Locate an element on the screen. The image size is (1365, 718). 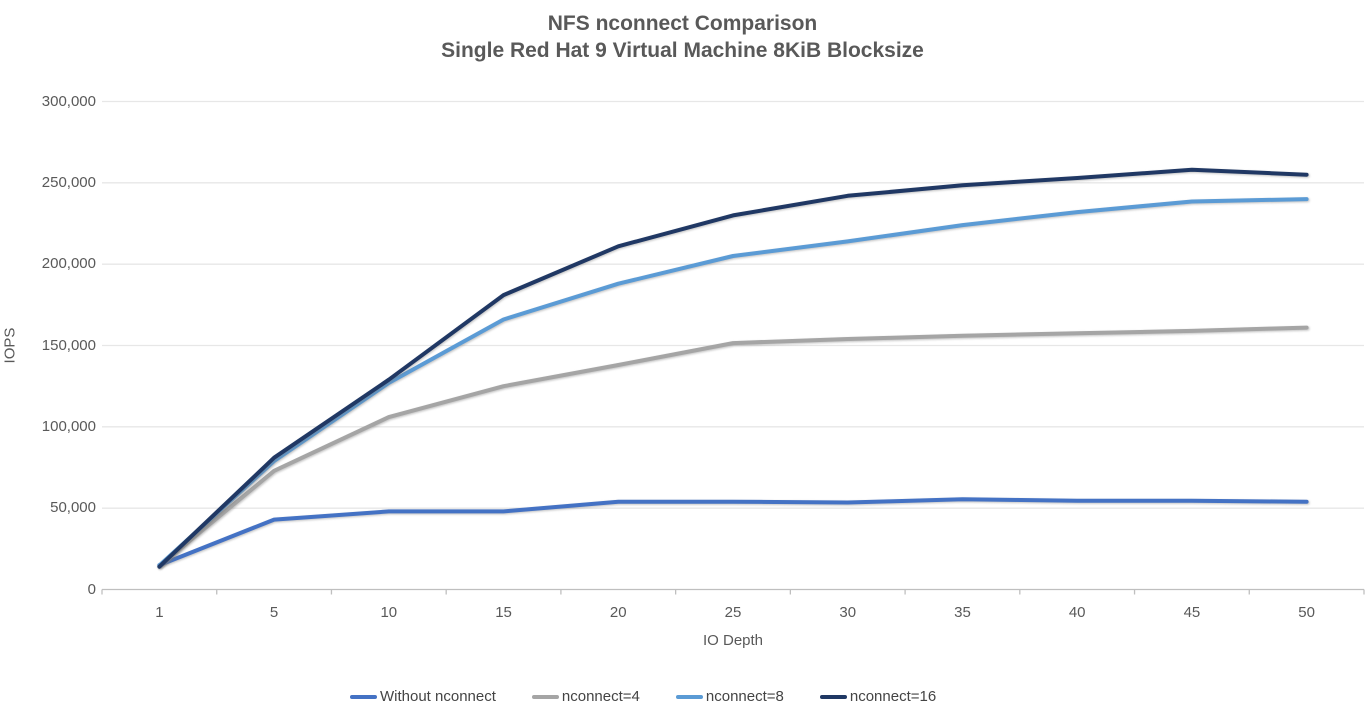
x-tick-label: 35 is located at coordinates (962, 612).